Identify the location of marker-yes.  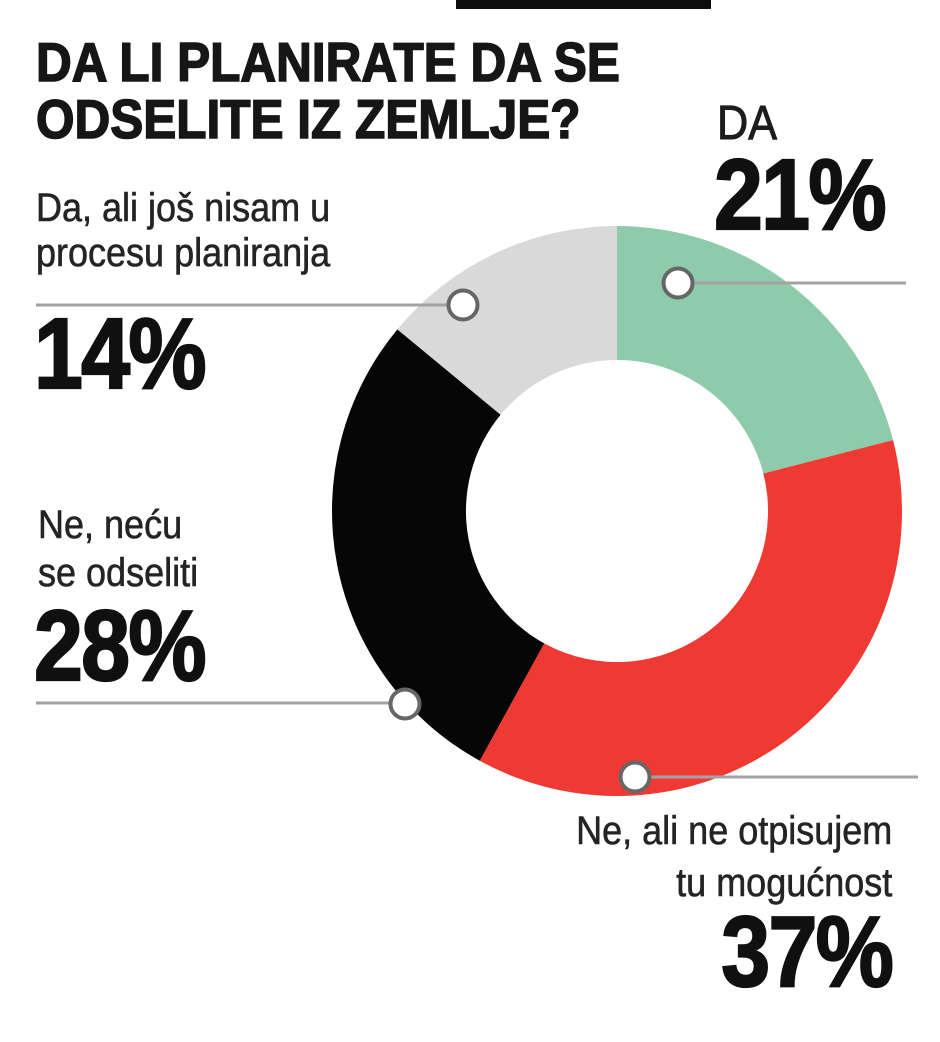
(678, 283).